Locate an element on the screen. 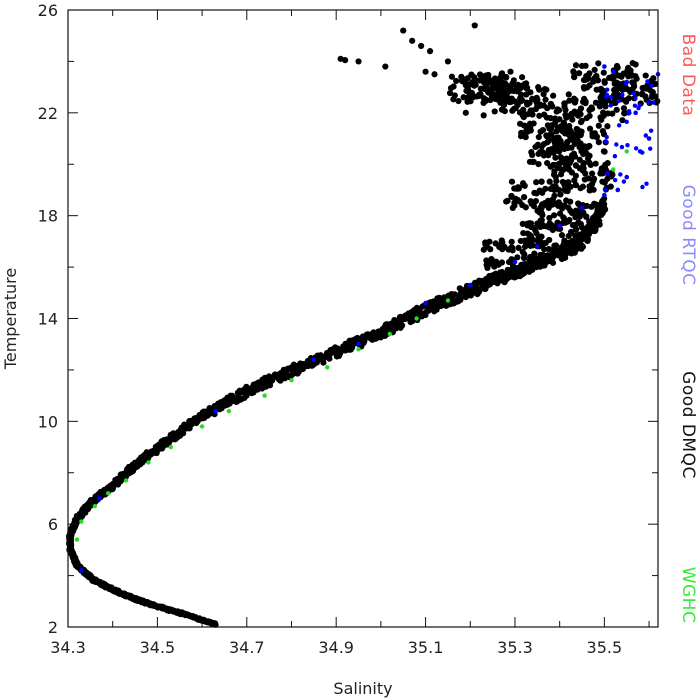 The width and height of the screenshot is (700, 700). y-tick-label: 18 is located at coordinates (48, 216).